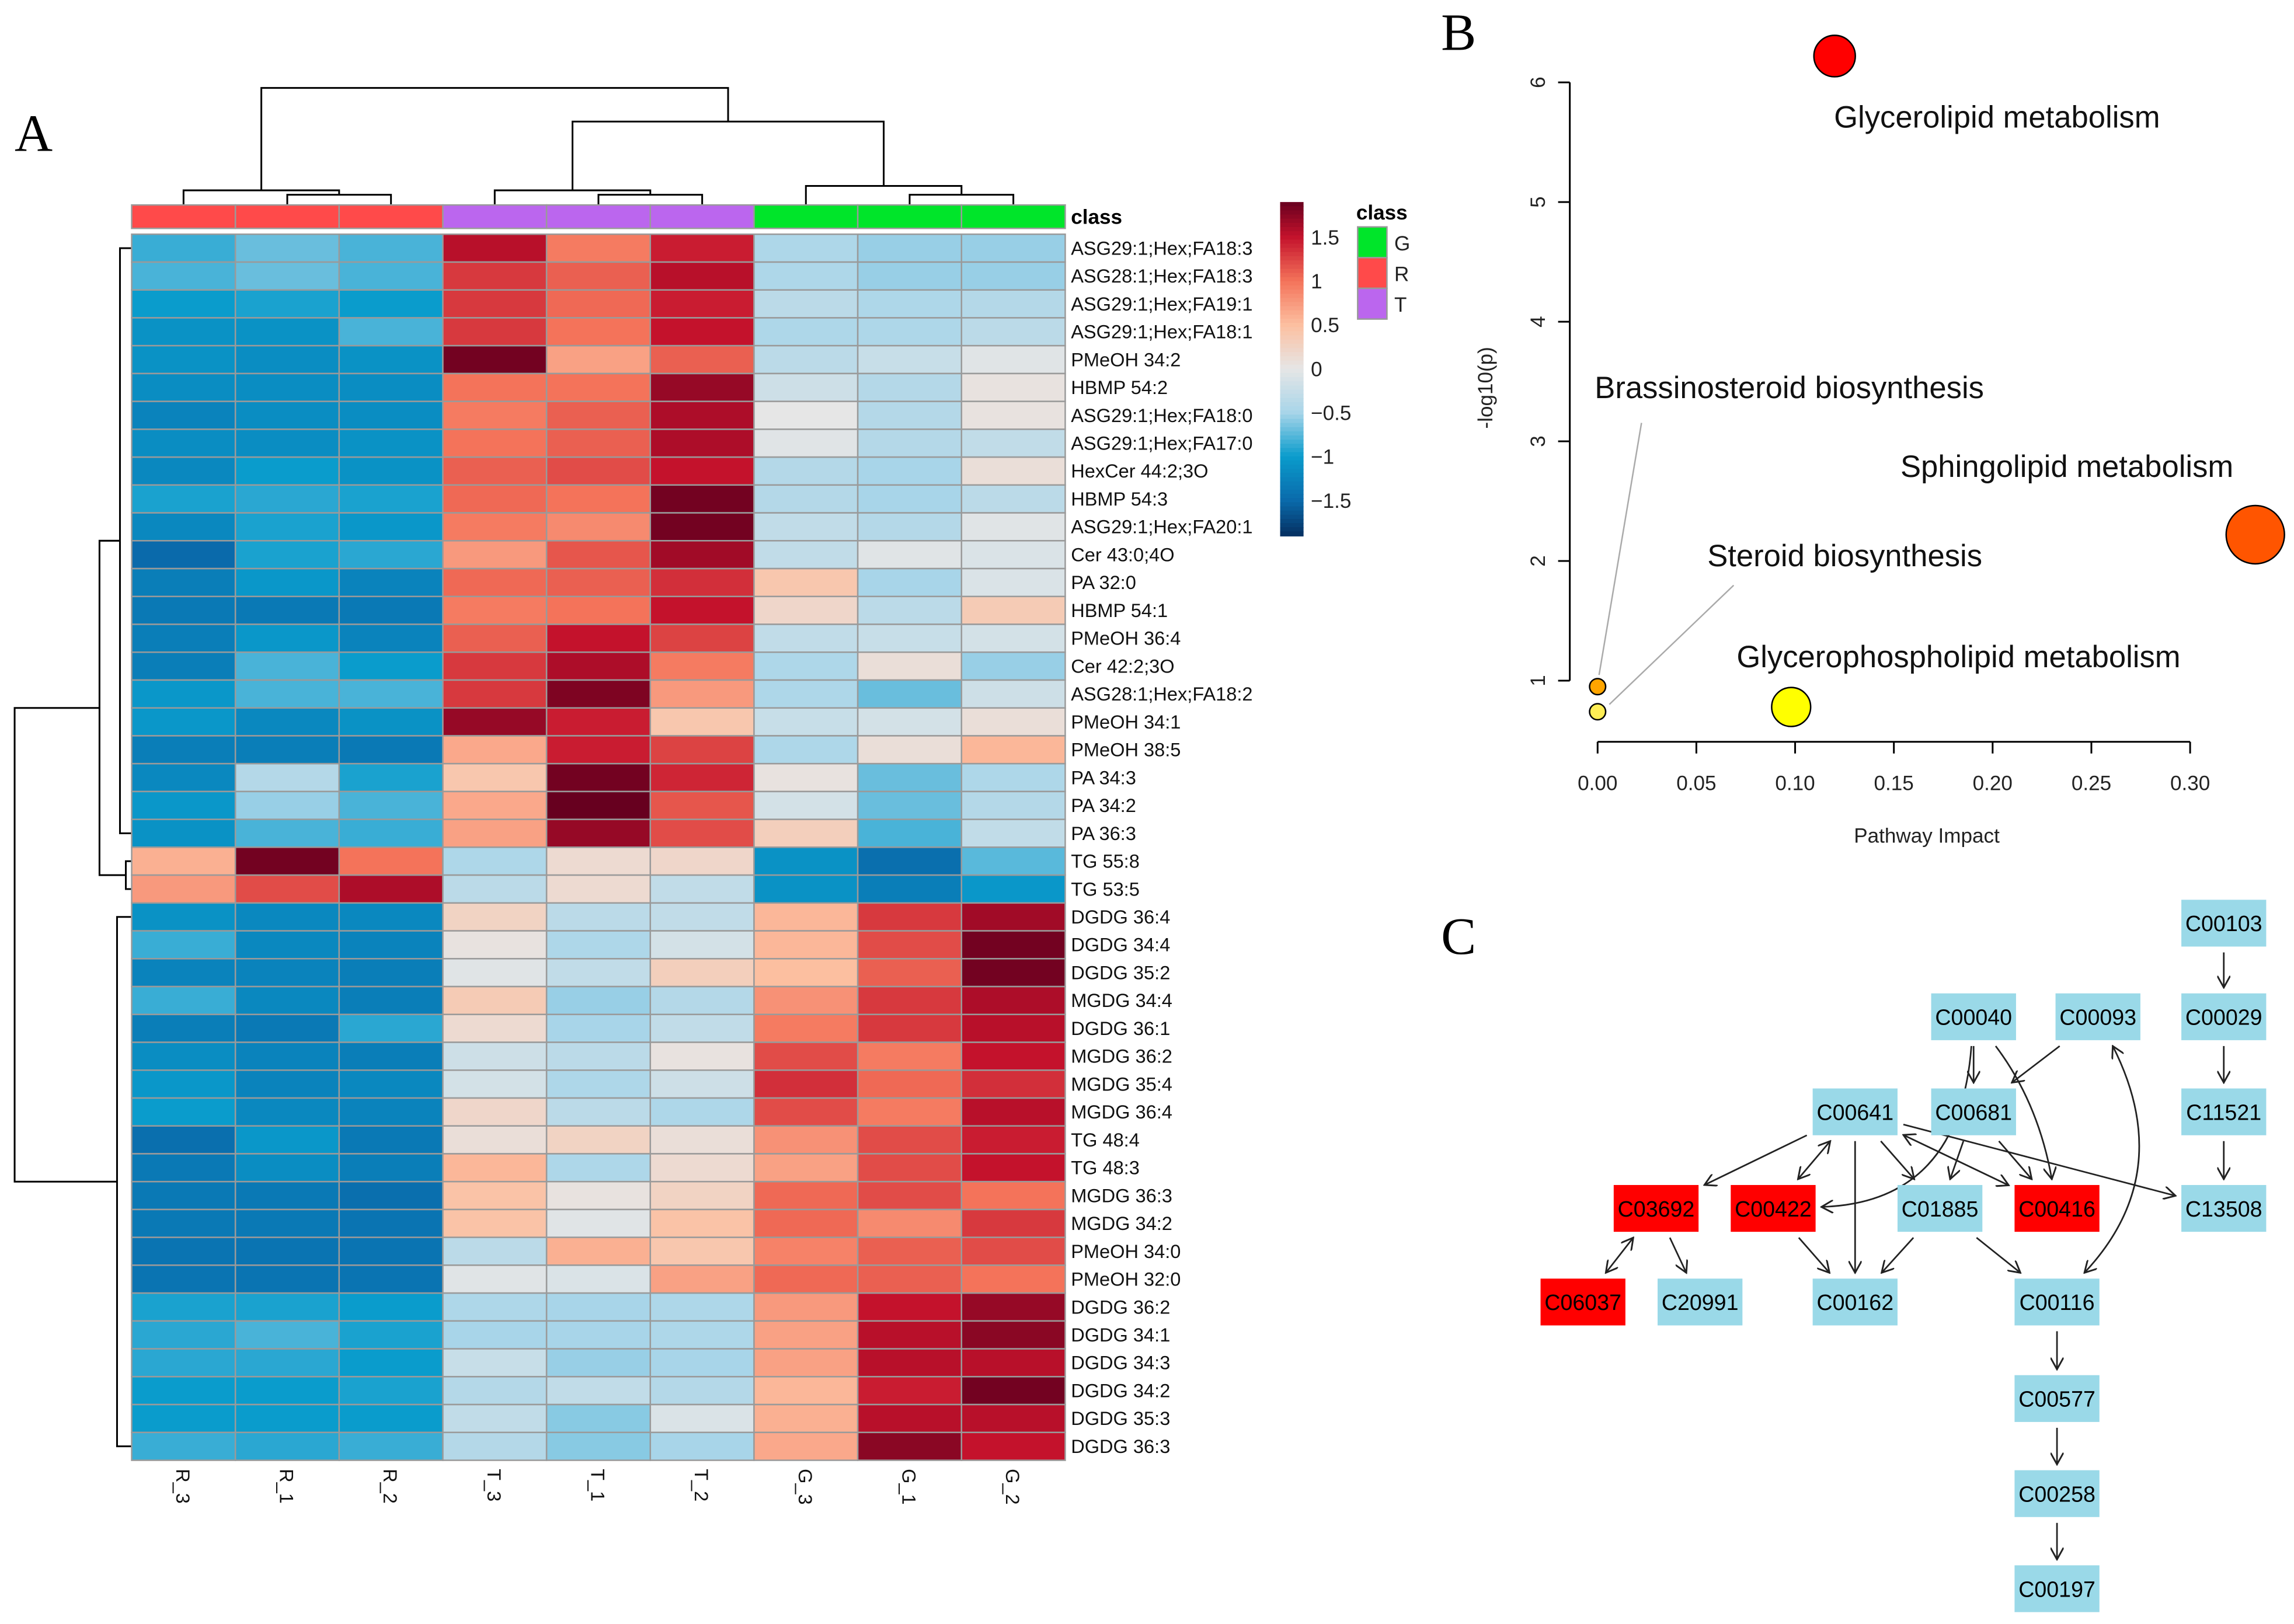  Describe the element at coordinates (1121, 1195) in the screenshot. I see `row-label: MGDG 36:3` at that location.